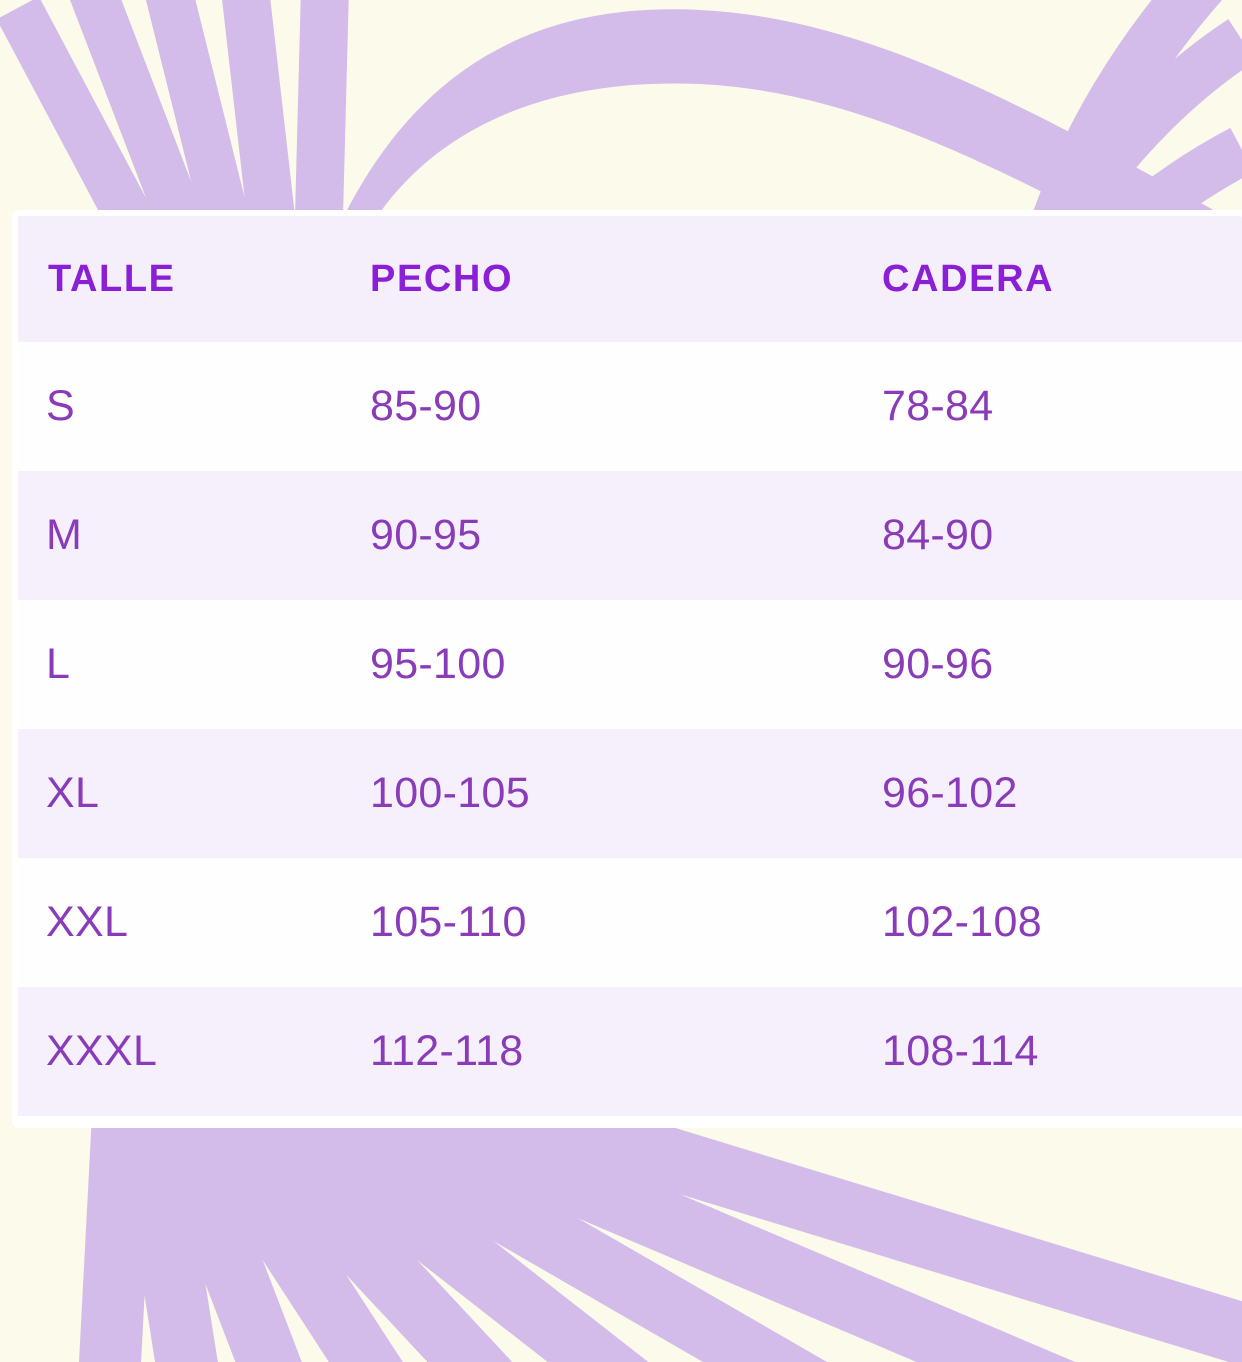 The image size is (1242, 1362). Describe the element at coordinates (447, 1051) in the screenshot. I see `cell-pecho: 112-118` at that location.